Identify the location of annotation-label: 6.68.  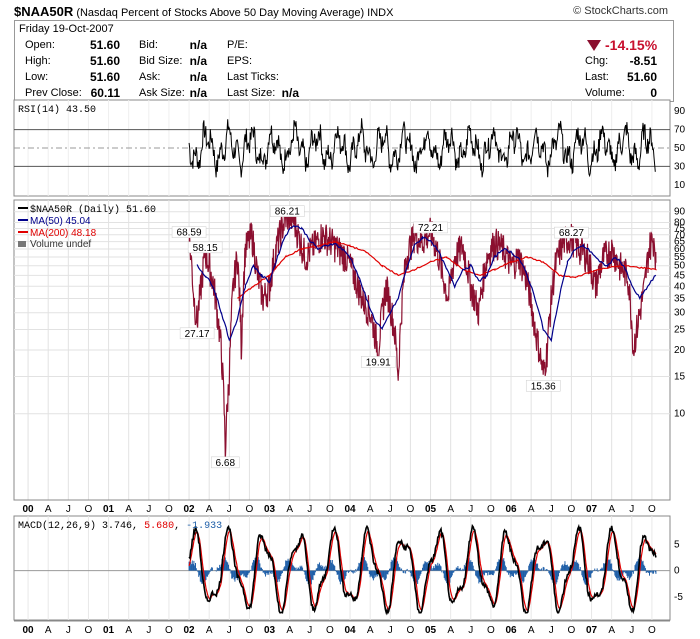
(226, 463).